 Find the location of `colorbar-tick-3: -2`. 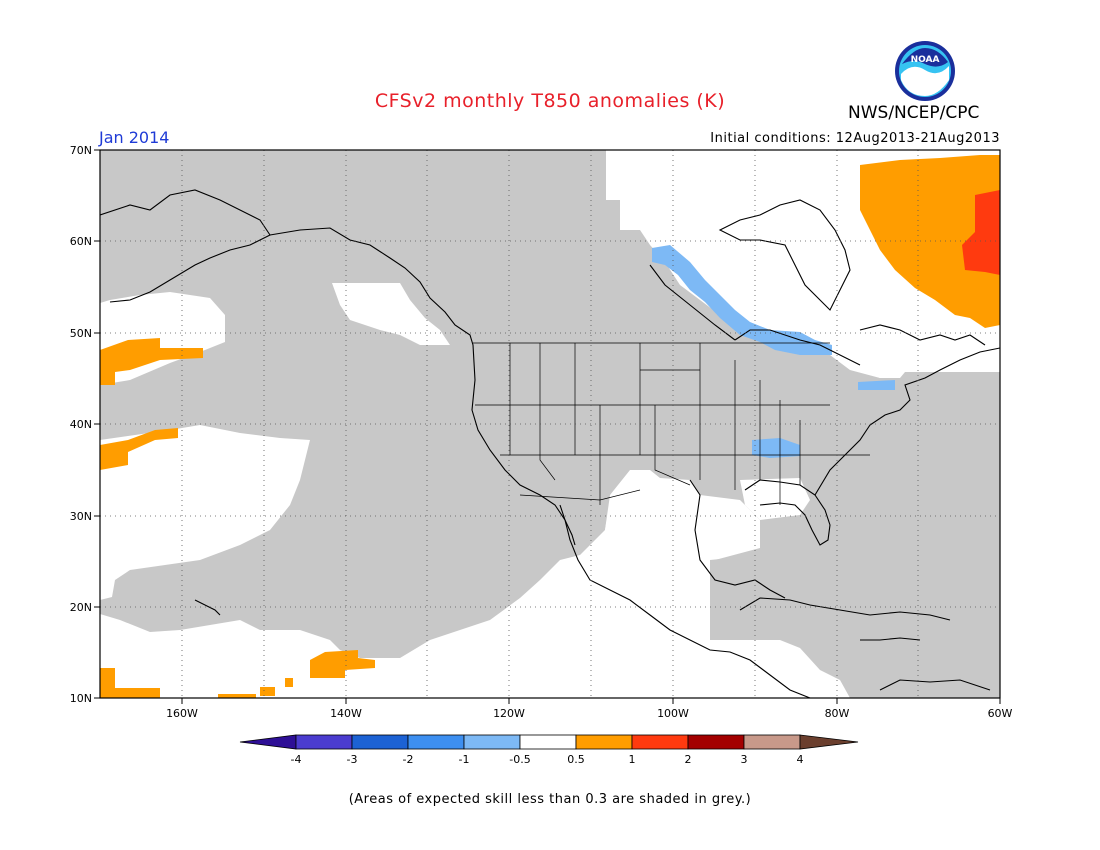

colorbar-tick-3: -2 is located at coordinates (408, 759).